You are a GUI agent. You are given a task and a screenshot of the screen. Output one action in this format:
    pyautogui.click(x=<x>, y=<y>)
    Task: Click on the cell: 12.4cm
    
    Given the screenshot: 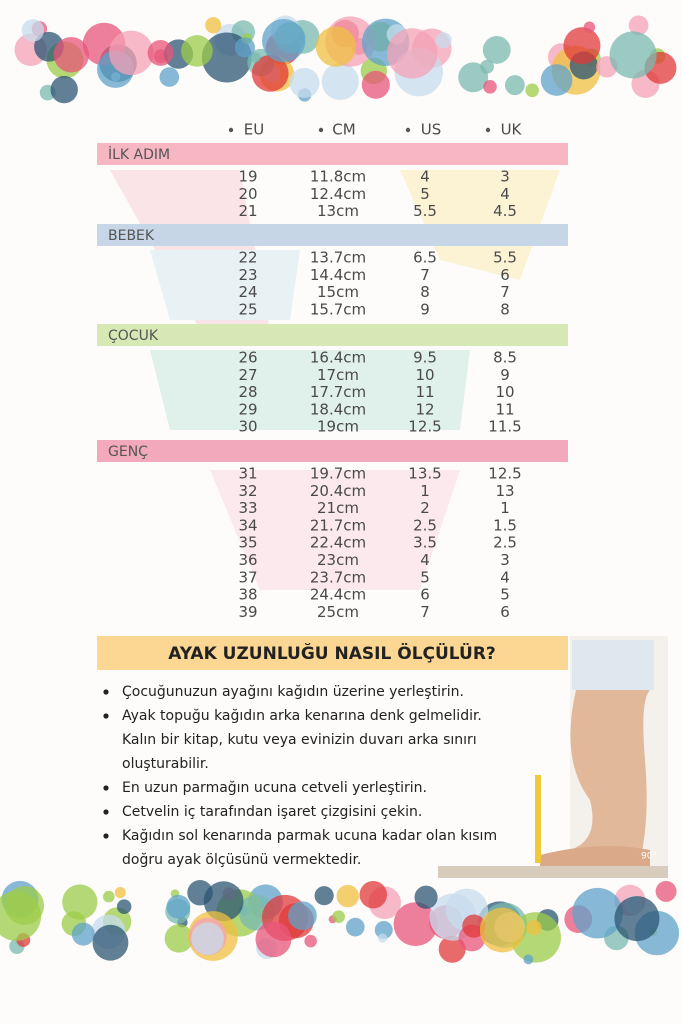 What is the action you would take?
    pyautogui.click(x=338, y=194)
    